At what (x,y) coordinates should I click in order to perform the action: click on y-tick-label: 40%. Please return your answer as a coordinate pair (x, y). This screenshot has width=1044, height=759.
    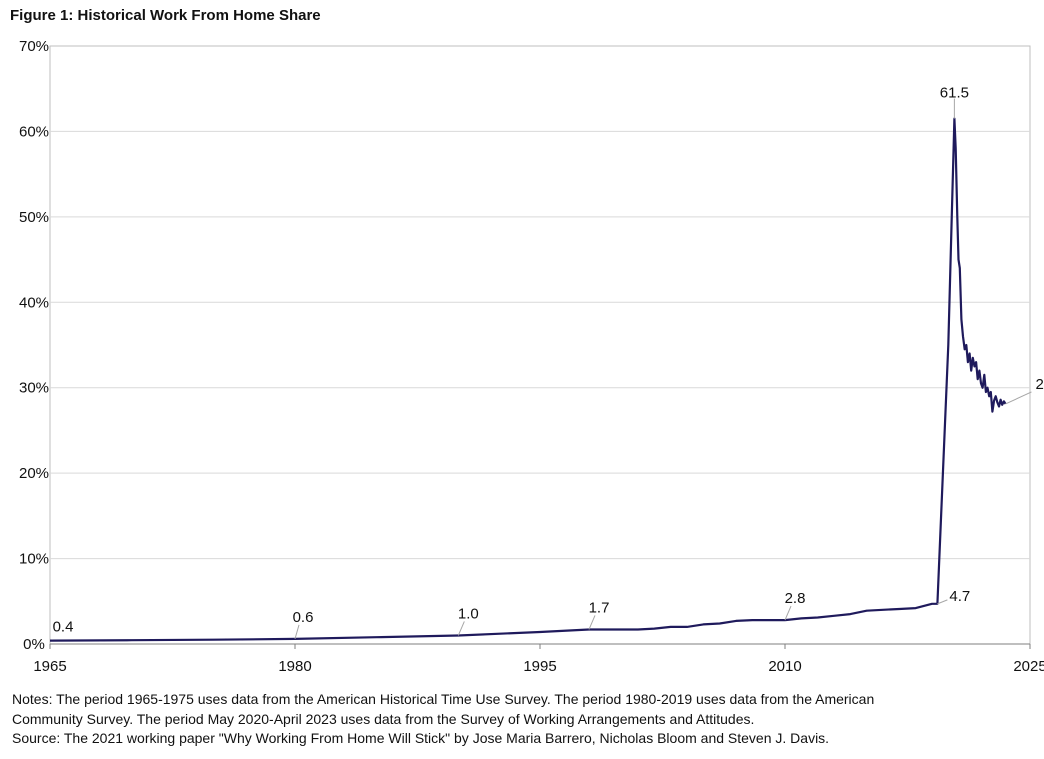
    Looking at the image, I should click on (34, 302).